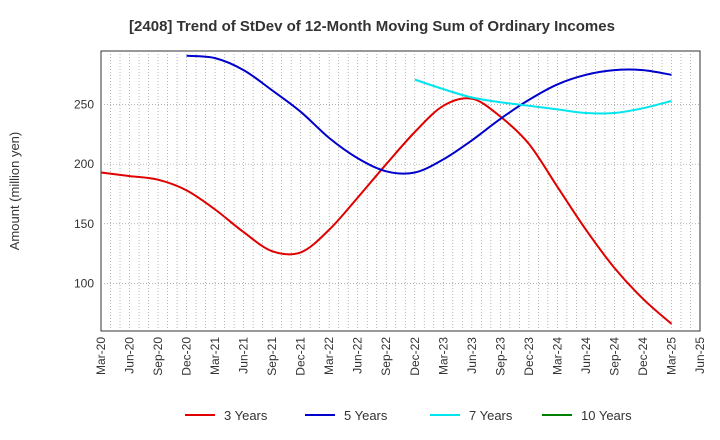  What do you see at coordinates (187, 356) in the screenshot?
I see `x-tick-label: Dec-20` at bounding box center [187, 356].